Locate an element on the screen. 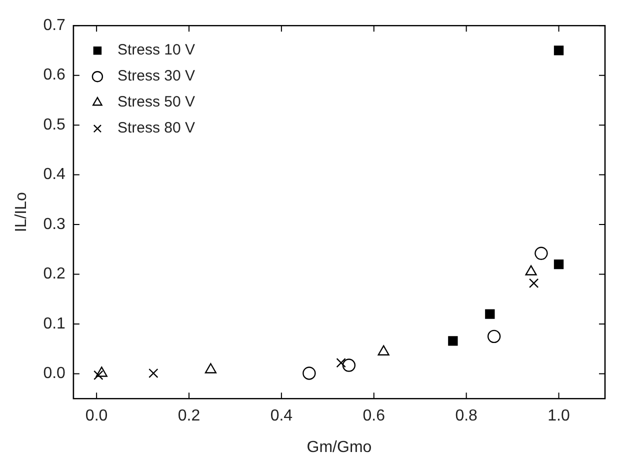 Image resolution: width=621 pixels, height=469 pixels. legend-label: Stress 30 V is located at coordinates (156, 76).